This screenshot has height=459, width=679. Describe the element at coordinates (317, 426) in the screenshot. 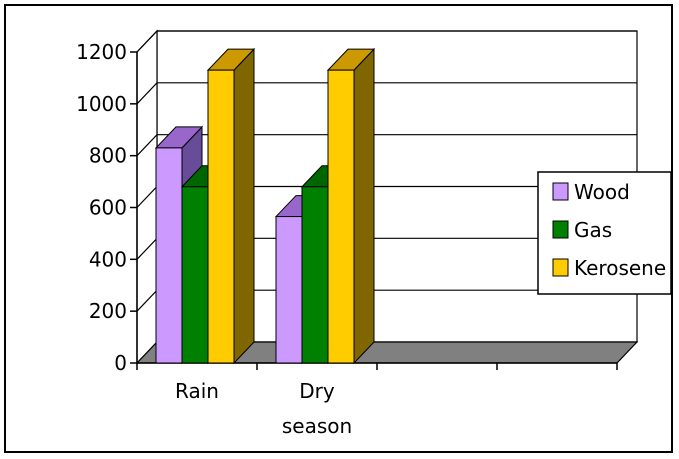

I see `x-tick-label: season` at that location.